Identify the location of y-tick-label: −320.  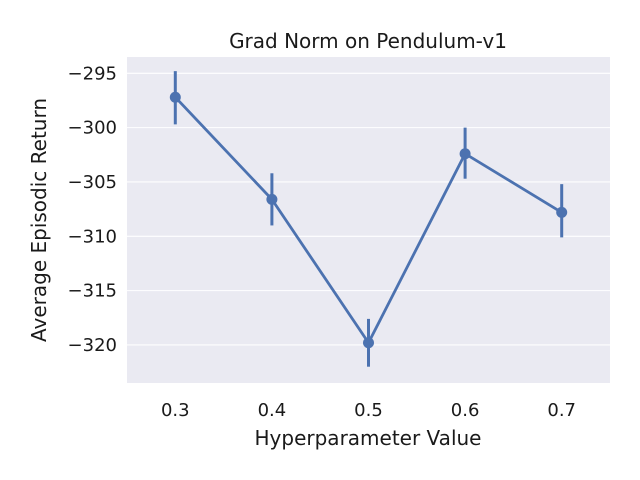
(92, 345).